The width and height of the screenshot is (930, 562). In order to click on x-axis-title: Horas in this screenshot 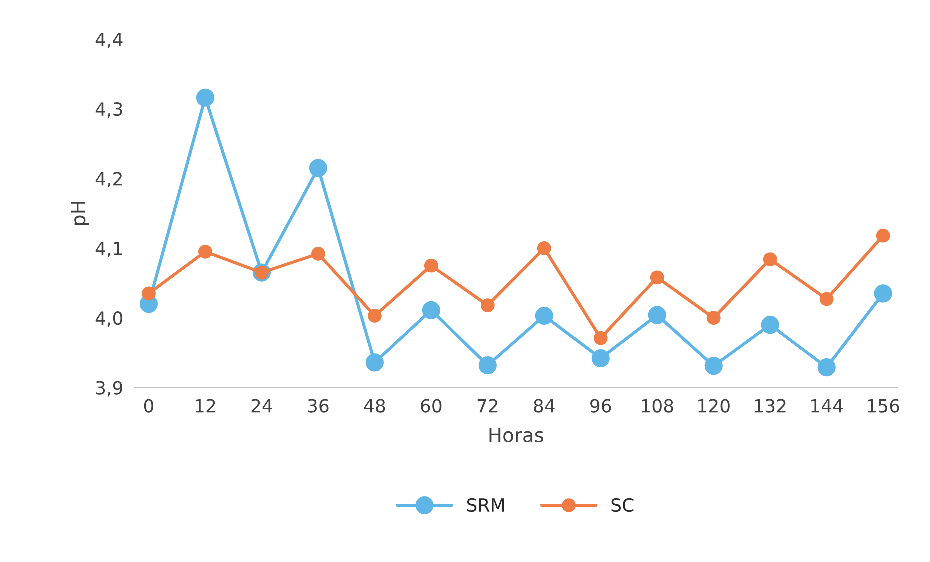, I will do `click(517, 435)`.